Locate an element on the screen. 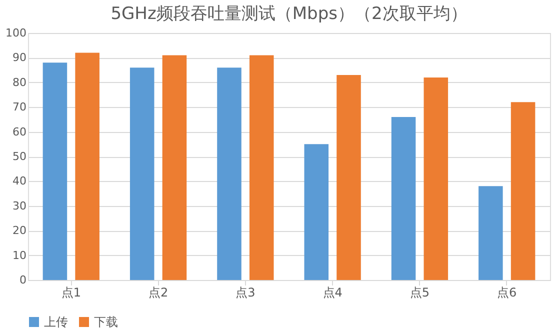  x-tick-label: 点6 is located at coordinates (507, 293).